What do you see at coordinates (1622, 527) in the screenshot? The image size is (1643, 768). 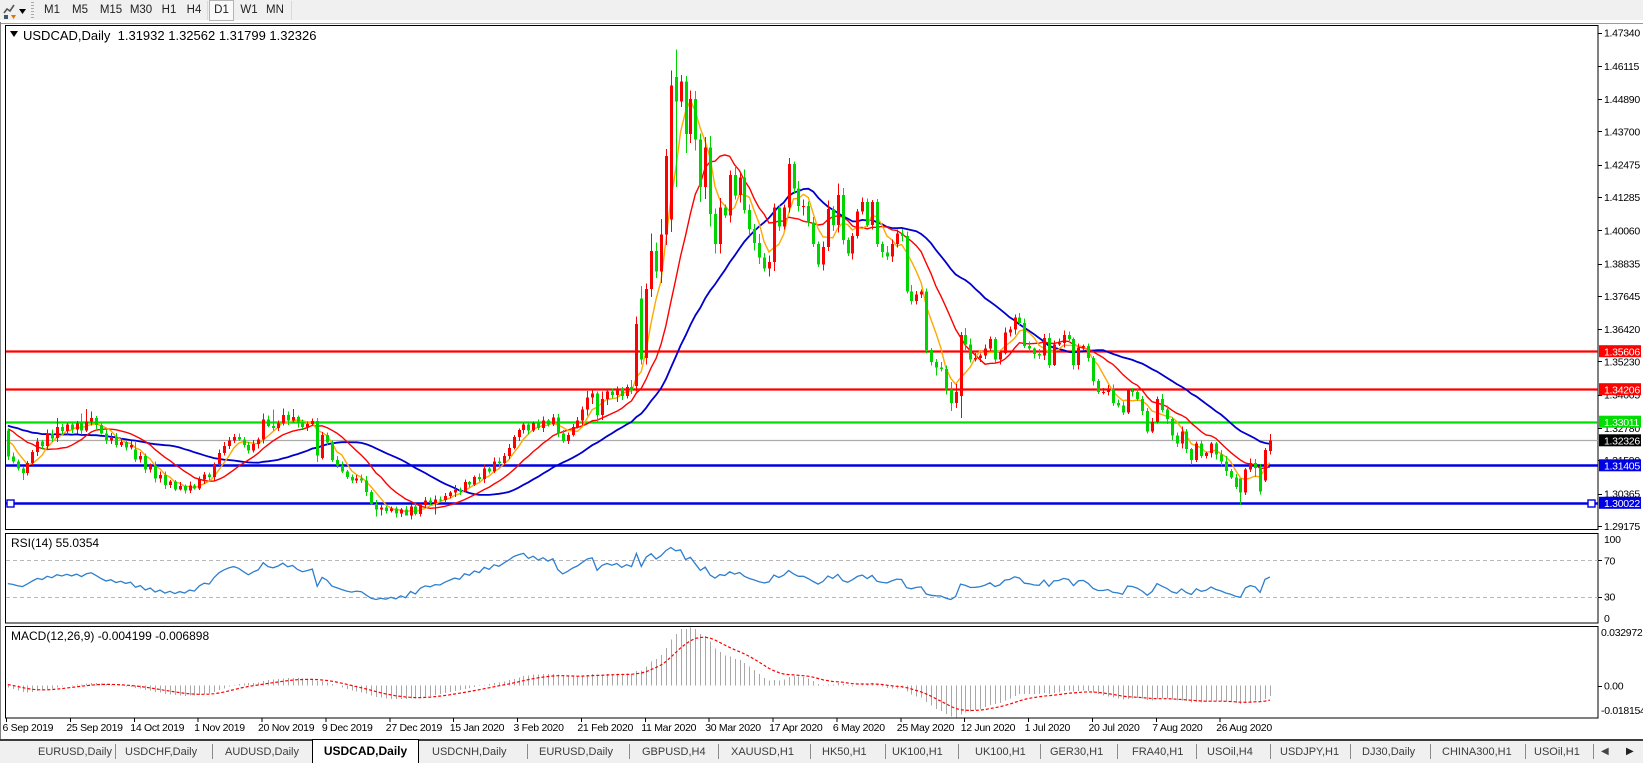 I see `svg-text: 1.29175` at bounding box center [1622, 527].